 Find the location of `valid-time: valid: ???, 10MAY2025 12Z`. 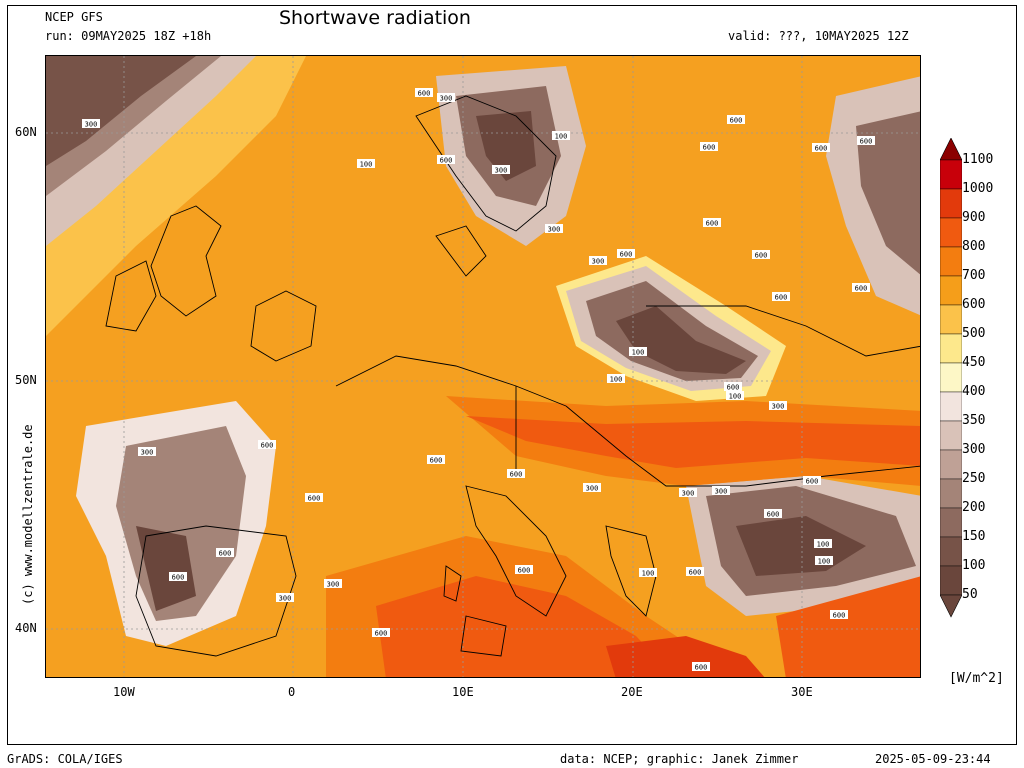

valid-time: valid: ???, 10MAY2025 12Z is located at coordinates (818, 36).